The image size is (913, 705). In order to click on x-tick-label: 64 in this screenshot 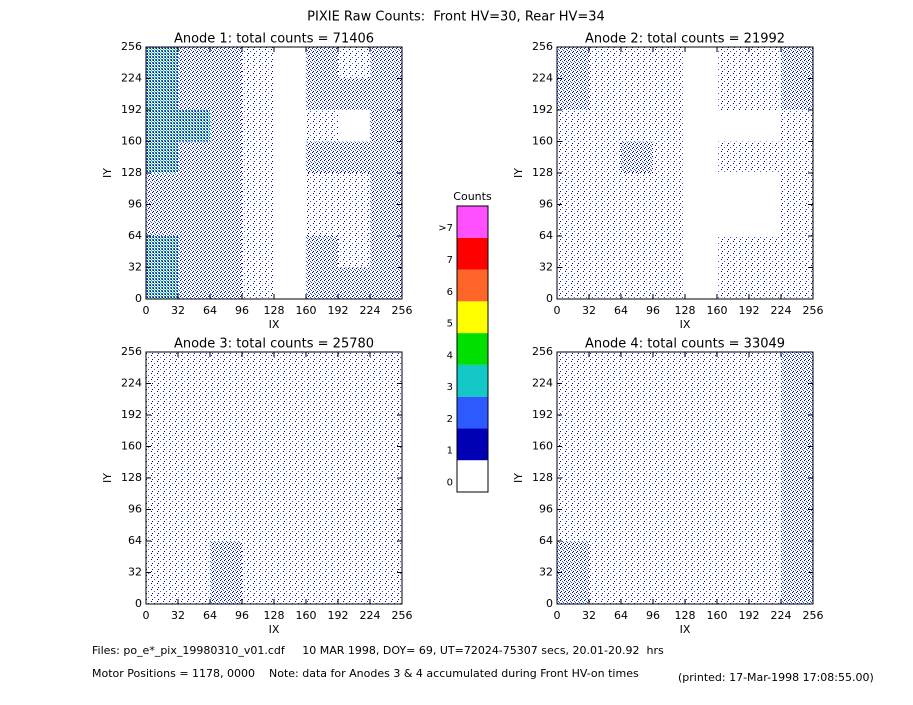, I will do `click(621, 615)`.